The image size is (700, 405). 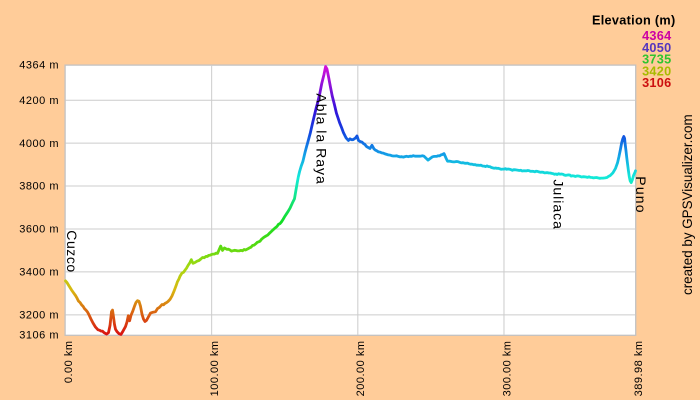 I want to click on svg-text: 3400 m, so click(x=39, y=273).